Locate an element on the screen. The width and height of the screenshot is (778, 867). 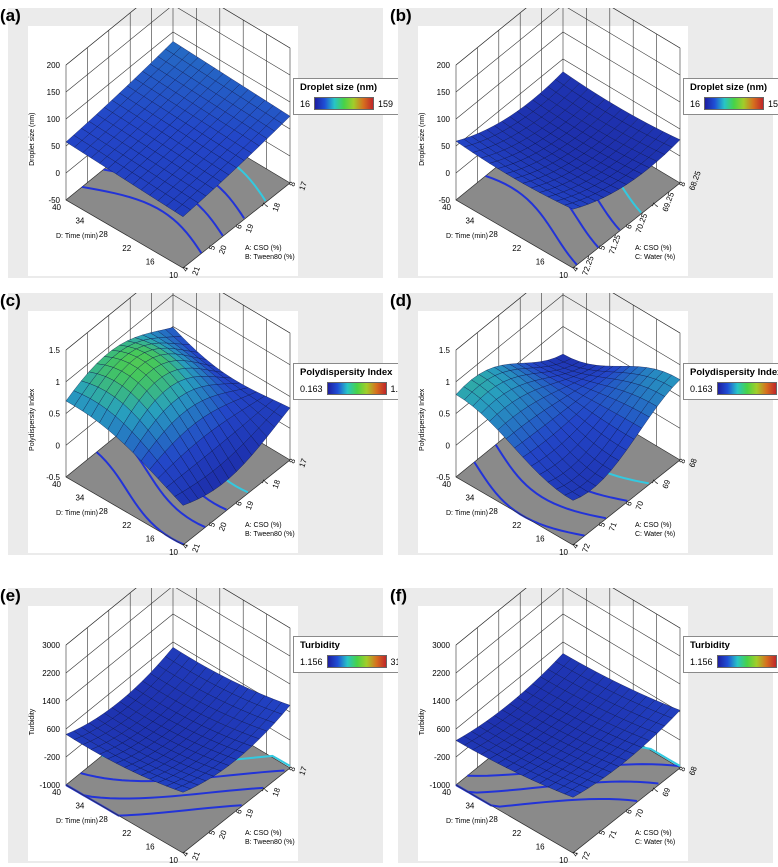
x-tick-label-b: 20 is located at coordinates (223, 526).